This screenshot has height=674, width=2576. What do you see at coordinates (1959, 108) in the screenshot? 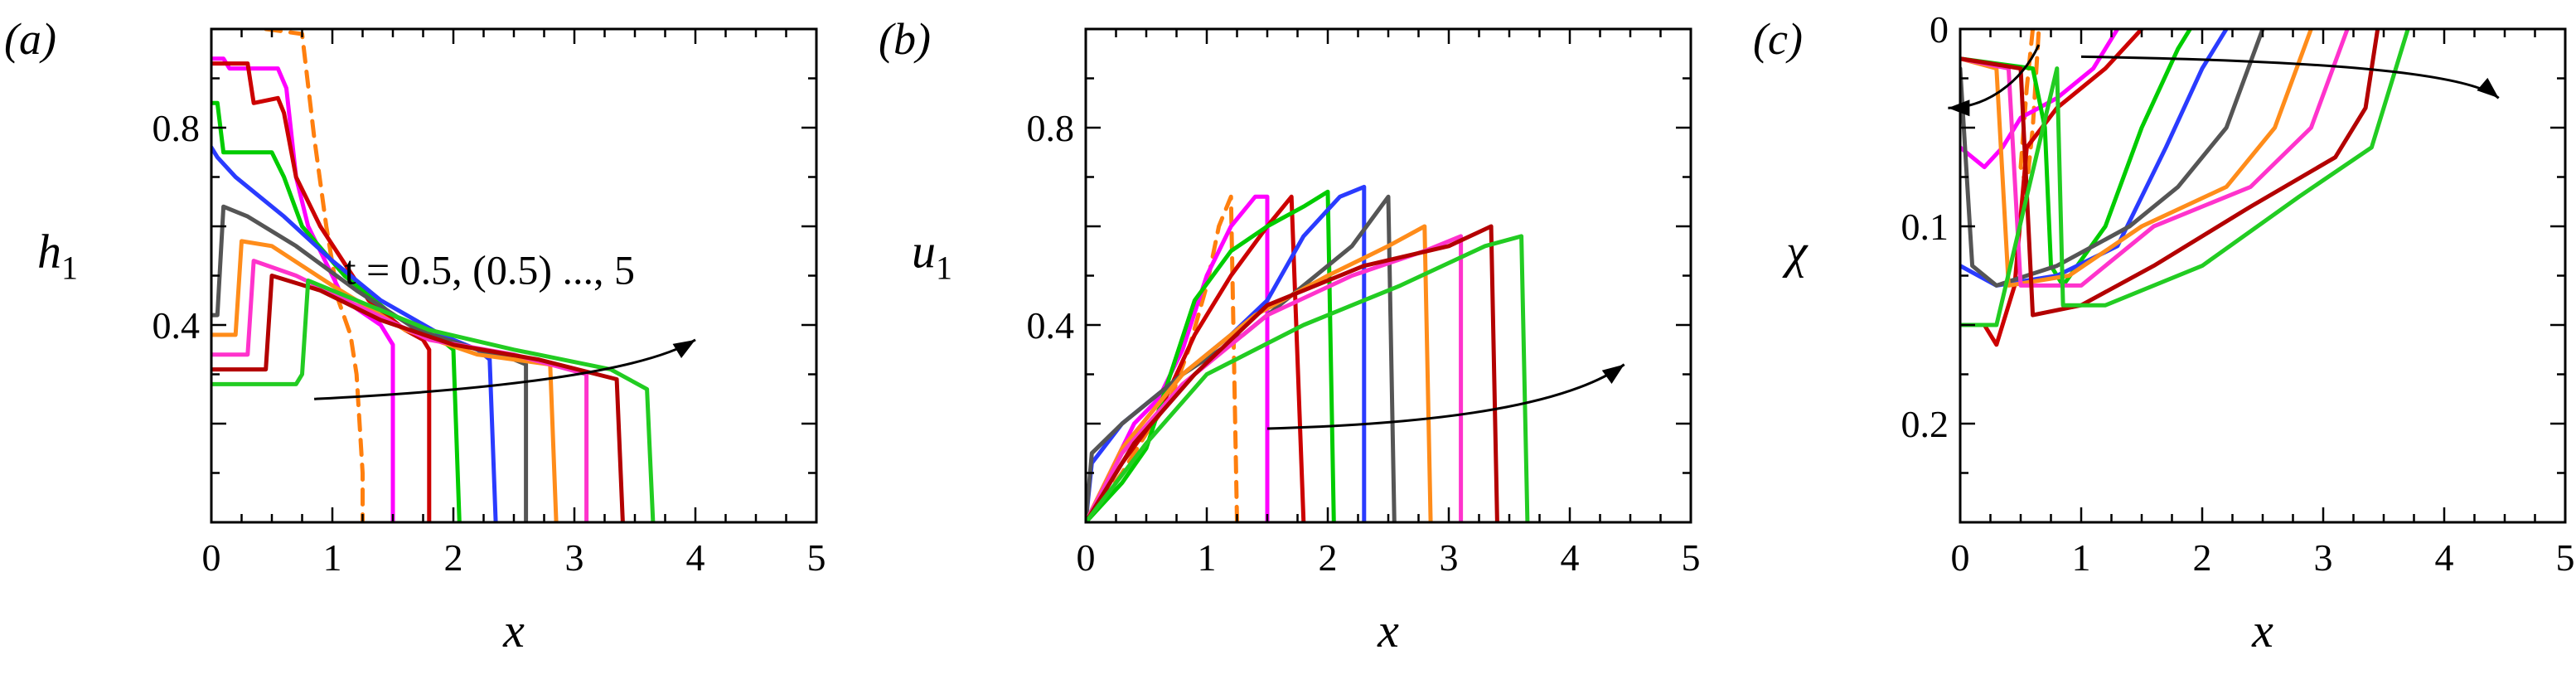
I see `arrow-secondary-head` at bounding box center [1959, 108].